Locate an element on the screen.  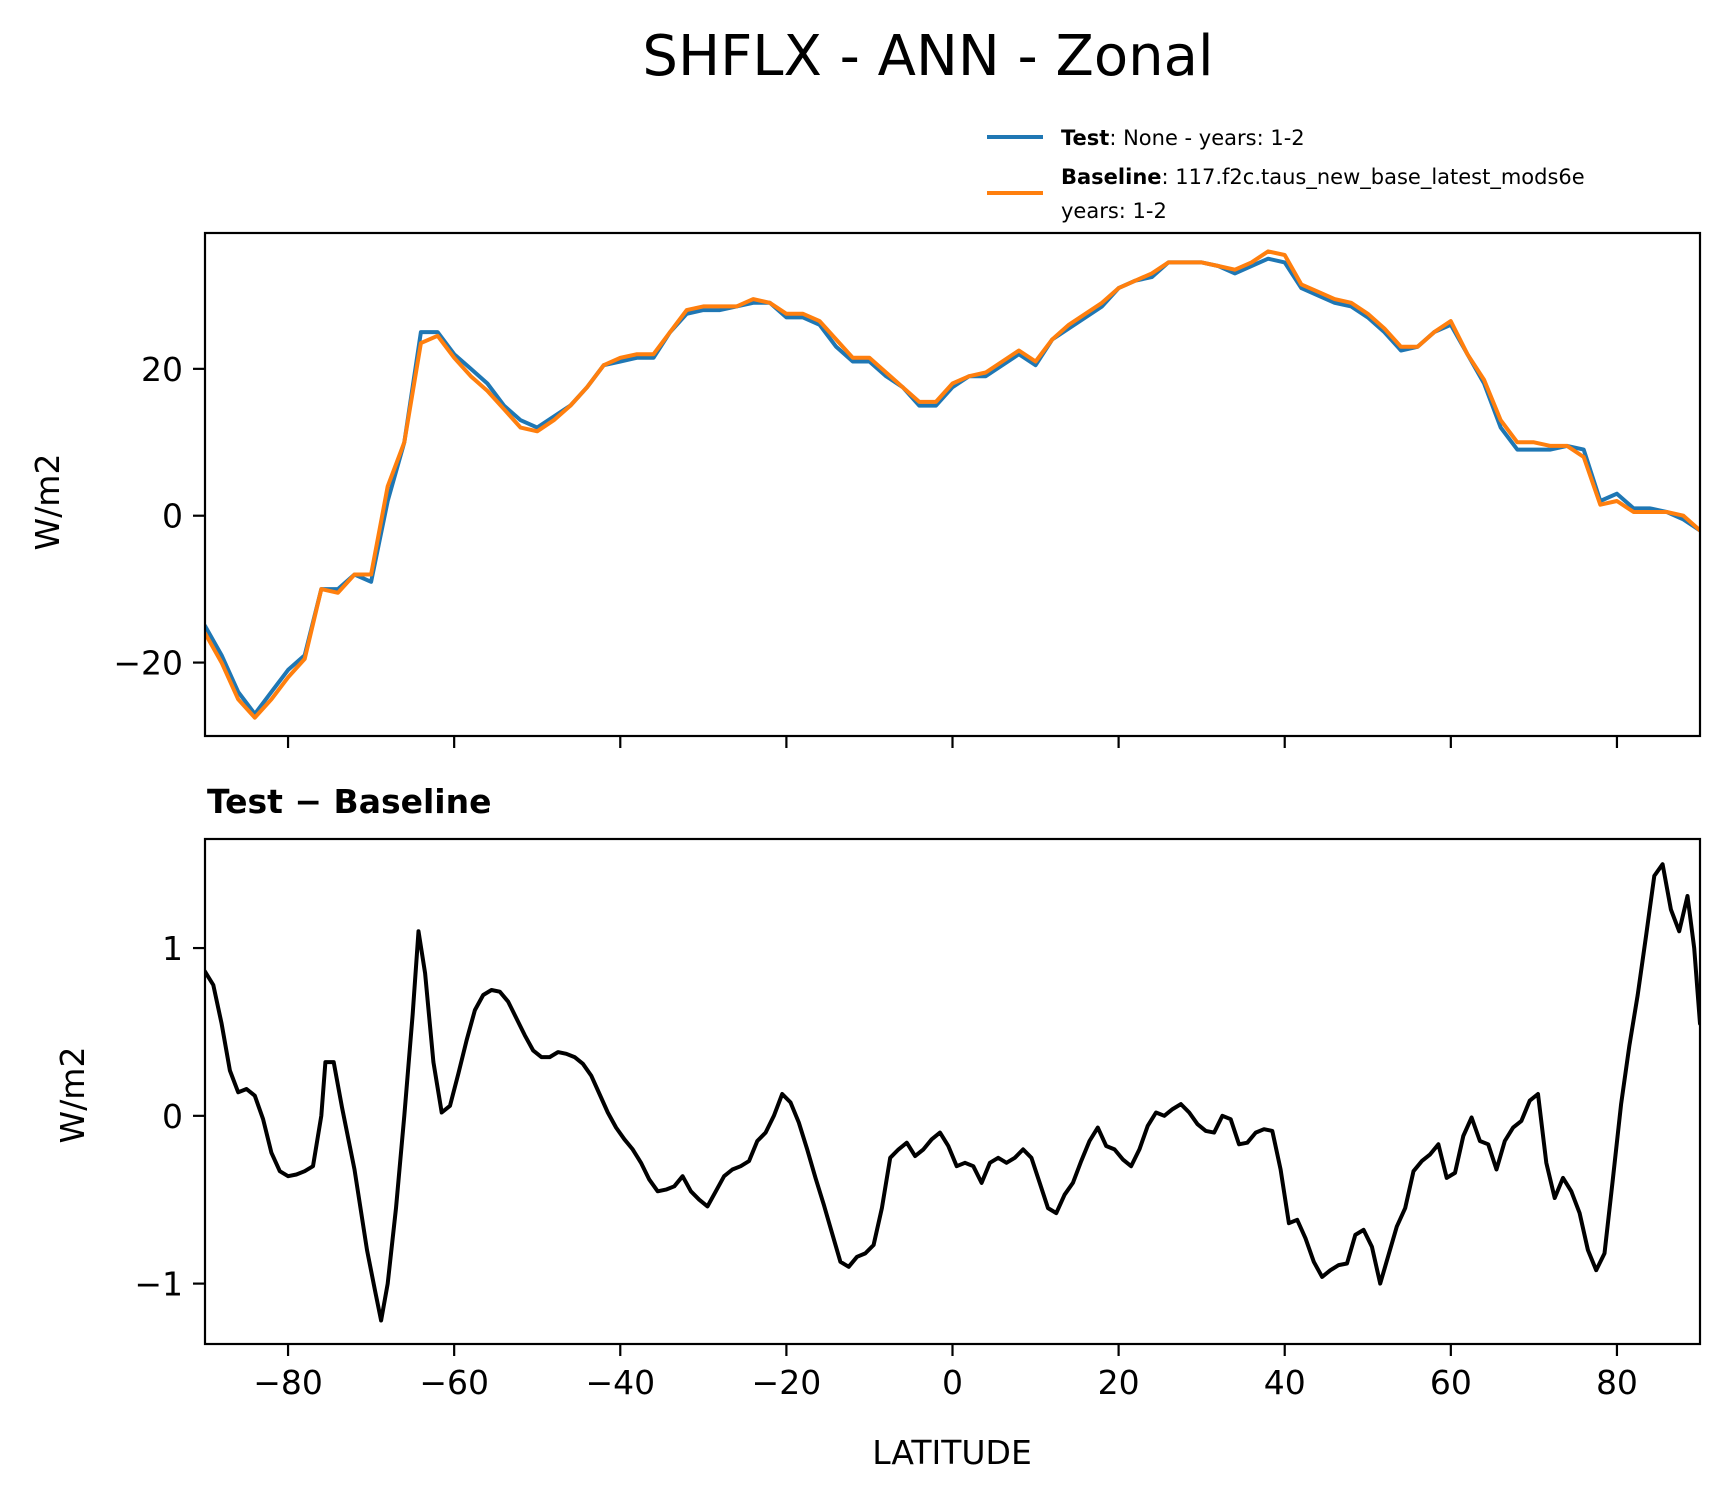
bottom-panel-ylabel: W/m2 is located at coordinates (72, 1095).